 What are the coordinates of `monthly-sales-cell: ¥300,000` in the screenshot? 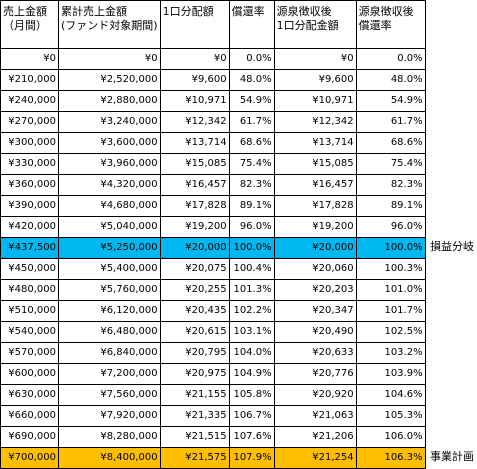 It's located at (29, 143).